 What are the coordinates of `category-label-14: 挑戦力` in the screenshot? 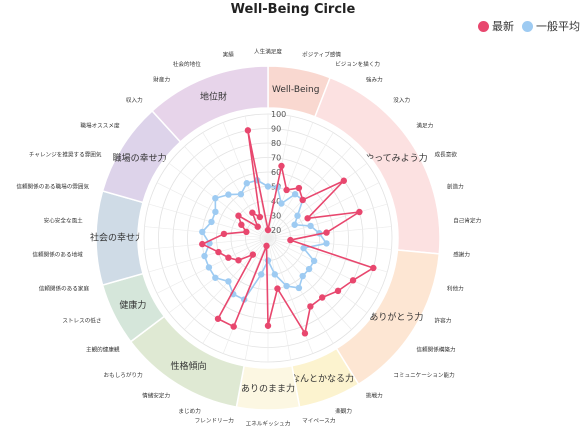 It's located at (374, 396).